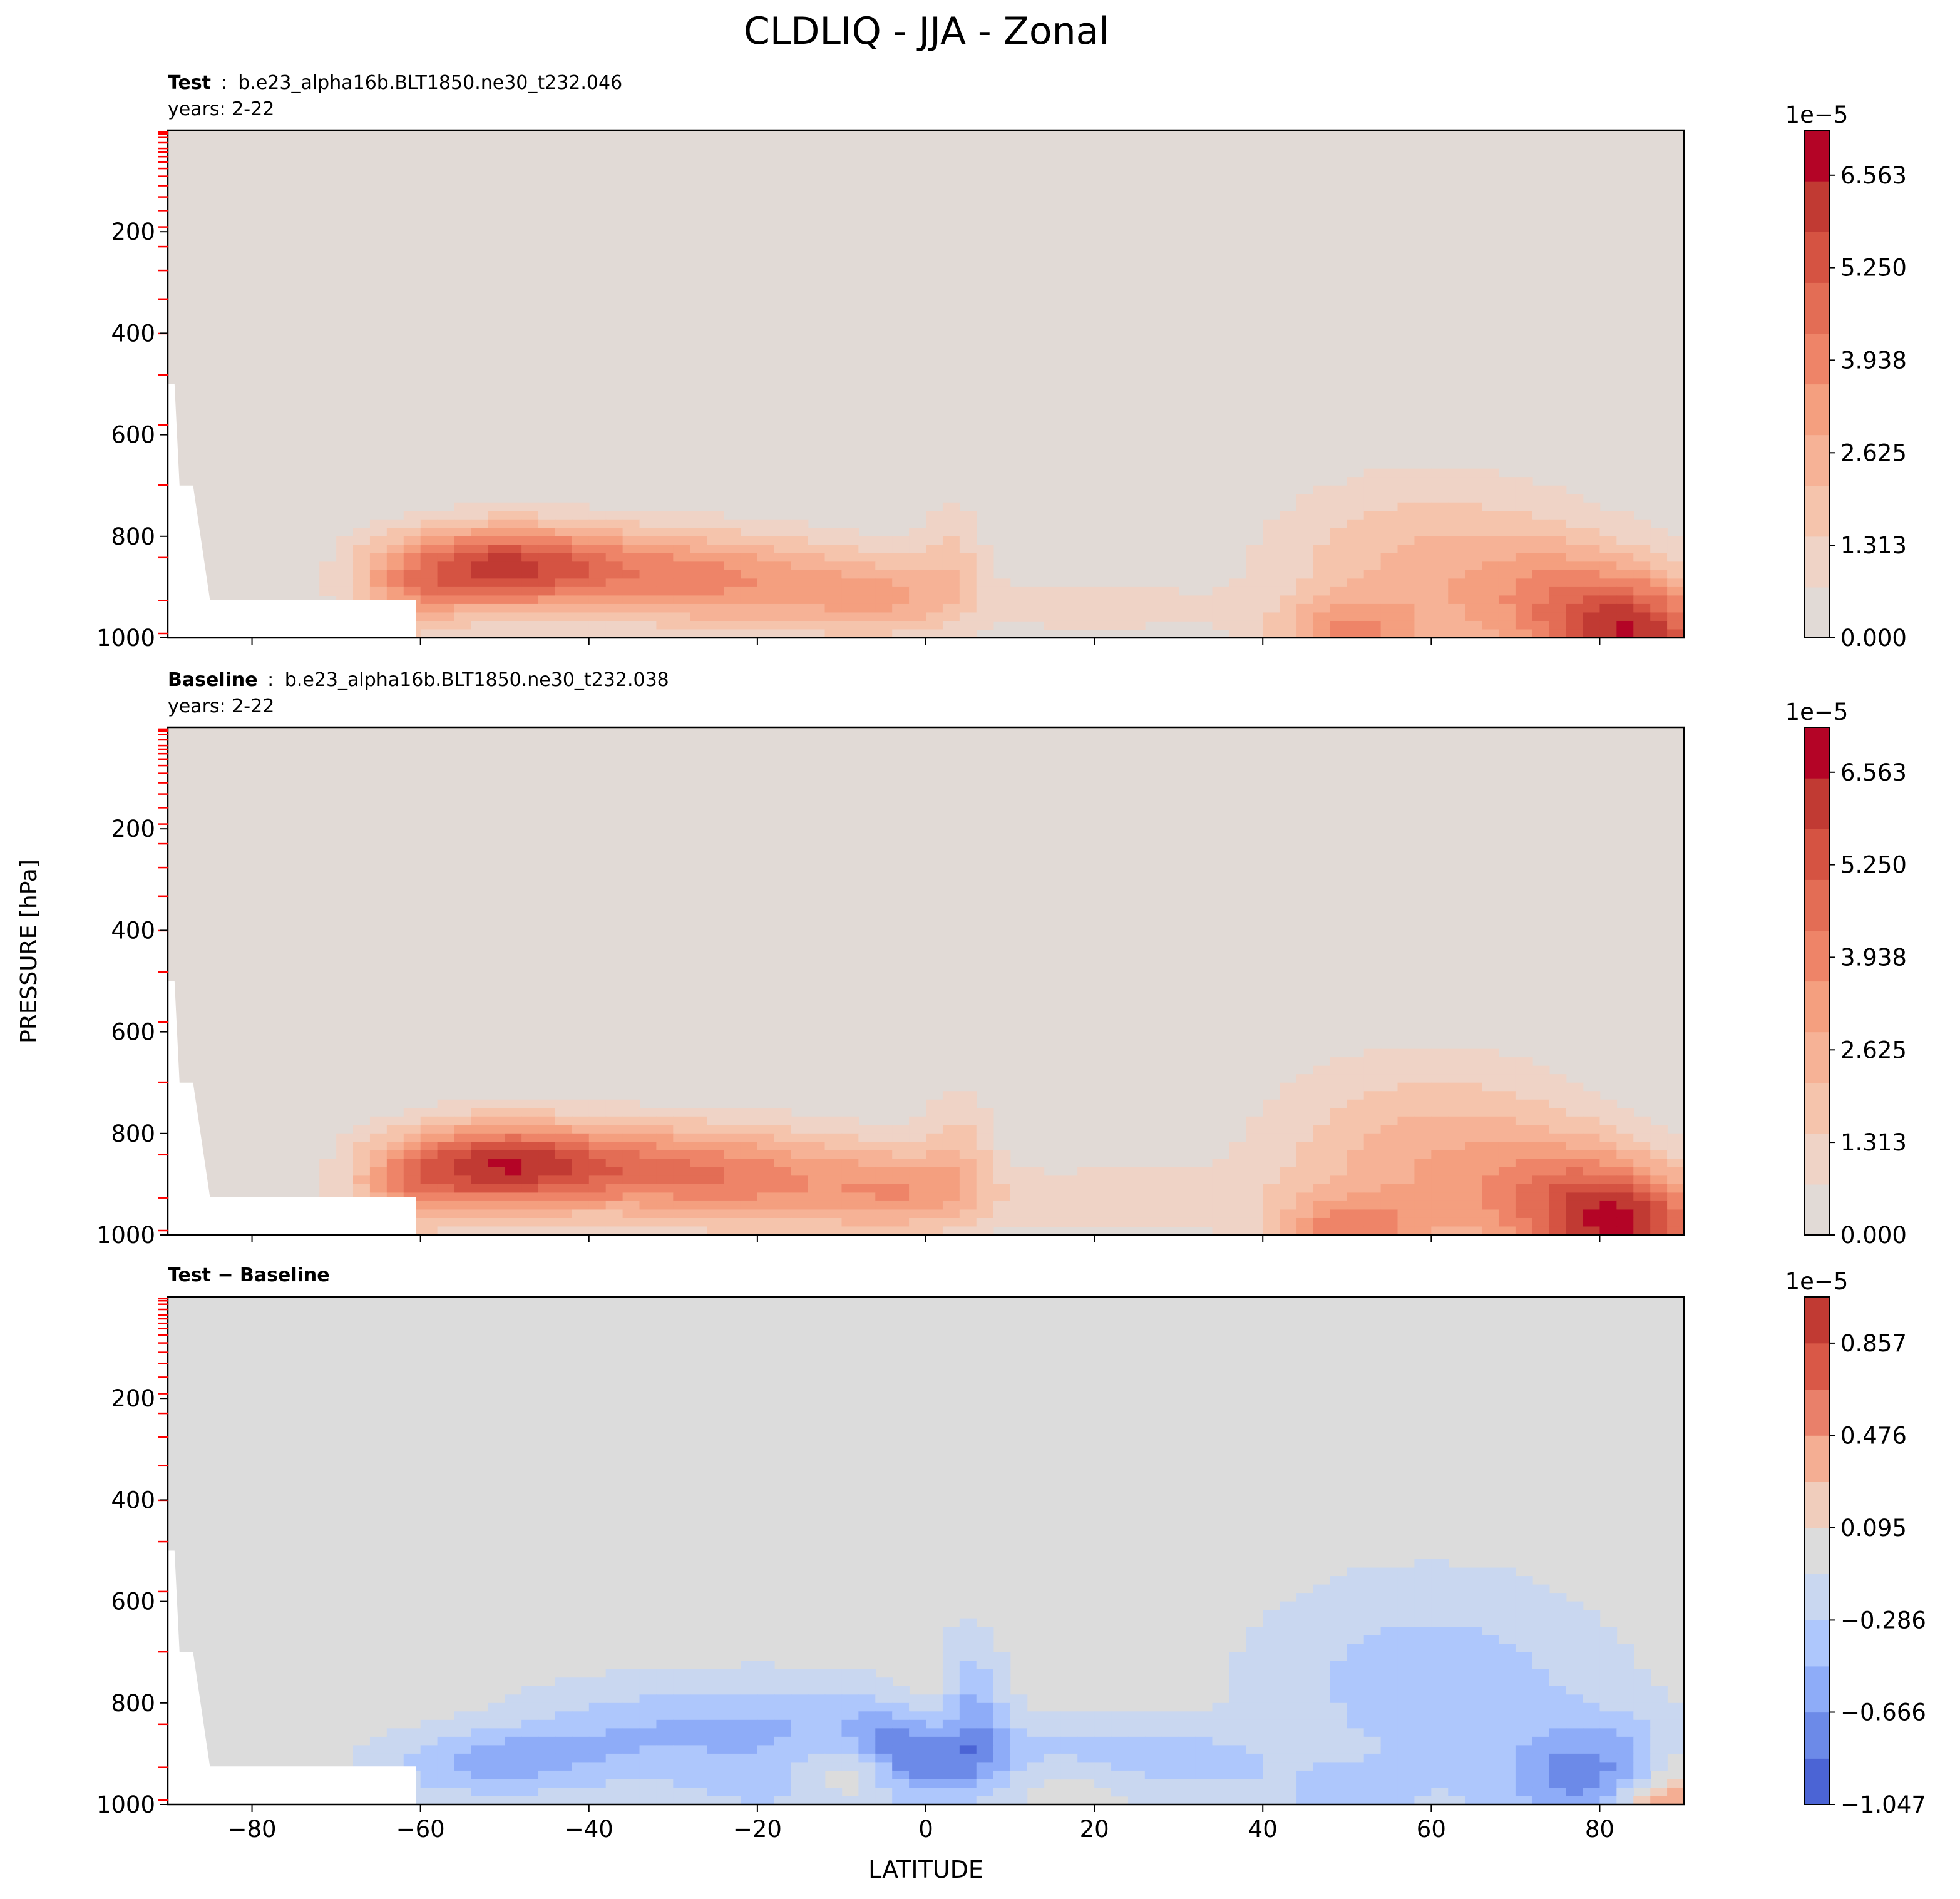 The height and width of the screenshot is (1899, 1960). Describe the element at coordinates (133, 1704) in the screenshot. I see `y-tick-label: 800` at that location.